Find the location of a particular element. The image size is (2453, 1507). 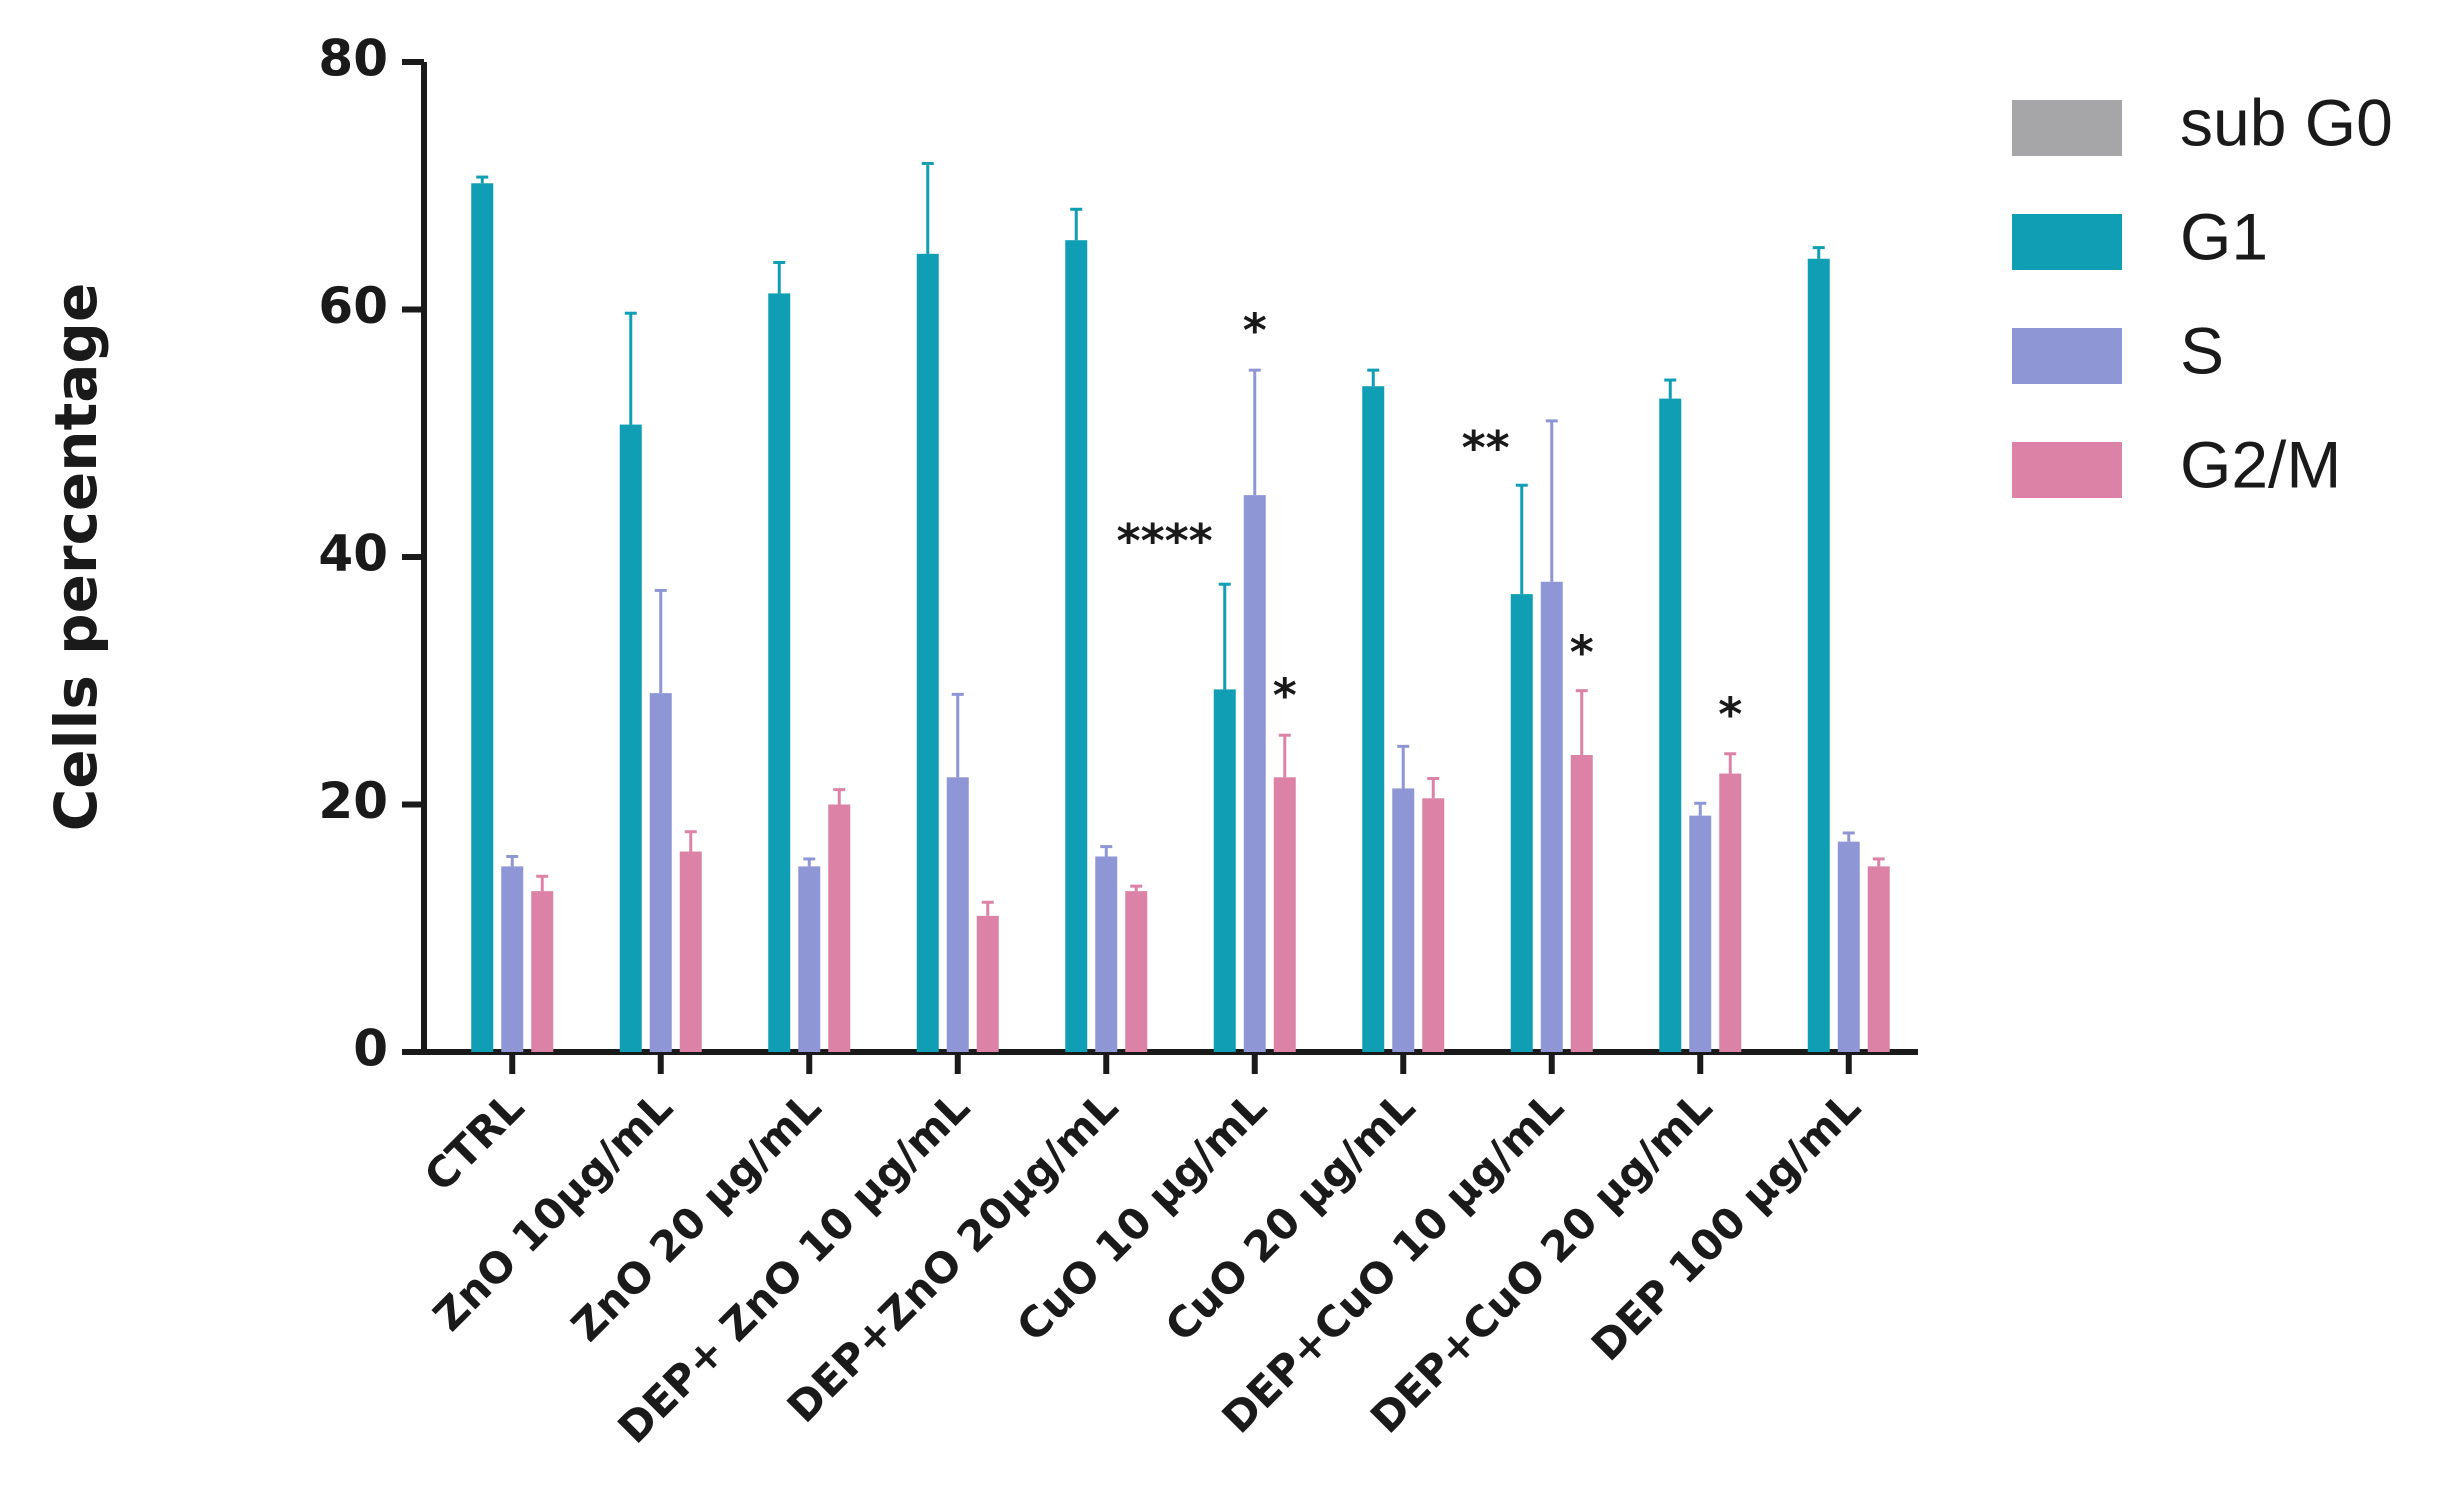

significance-annotations: ********** is located at coordinates (1430, 523).